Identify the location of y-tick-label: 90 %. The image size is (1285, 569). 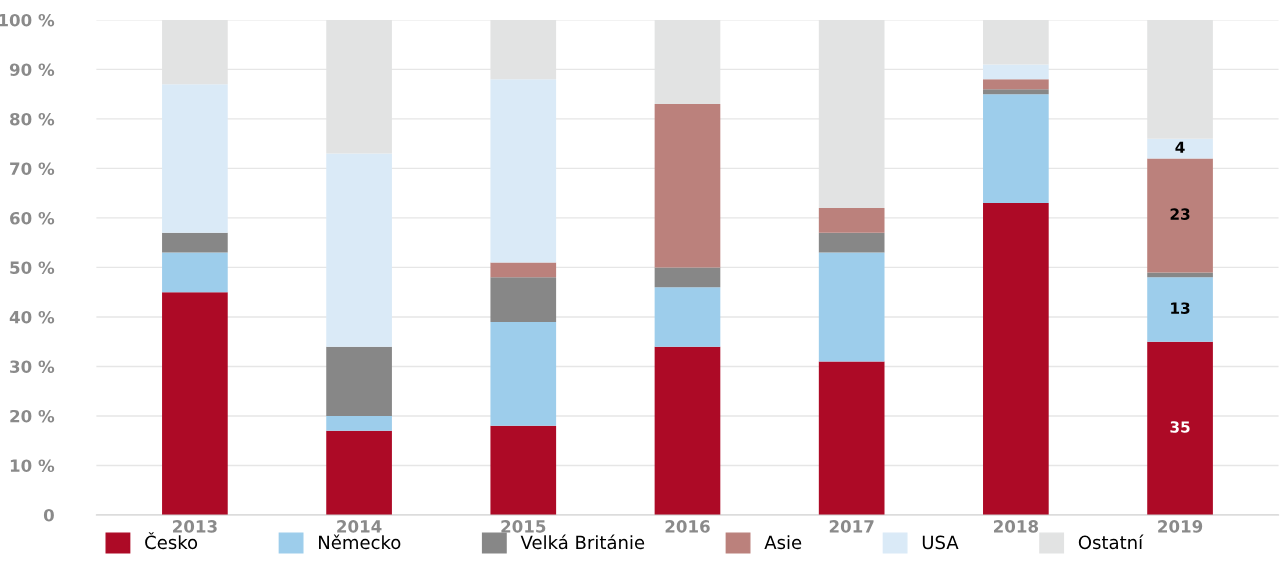
(32, 69).